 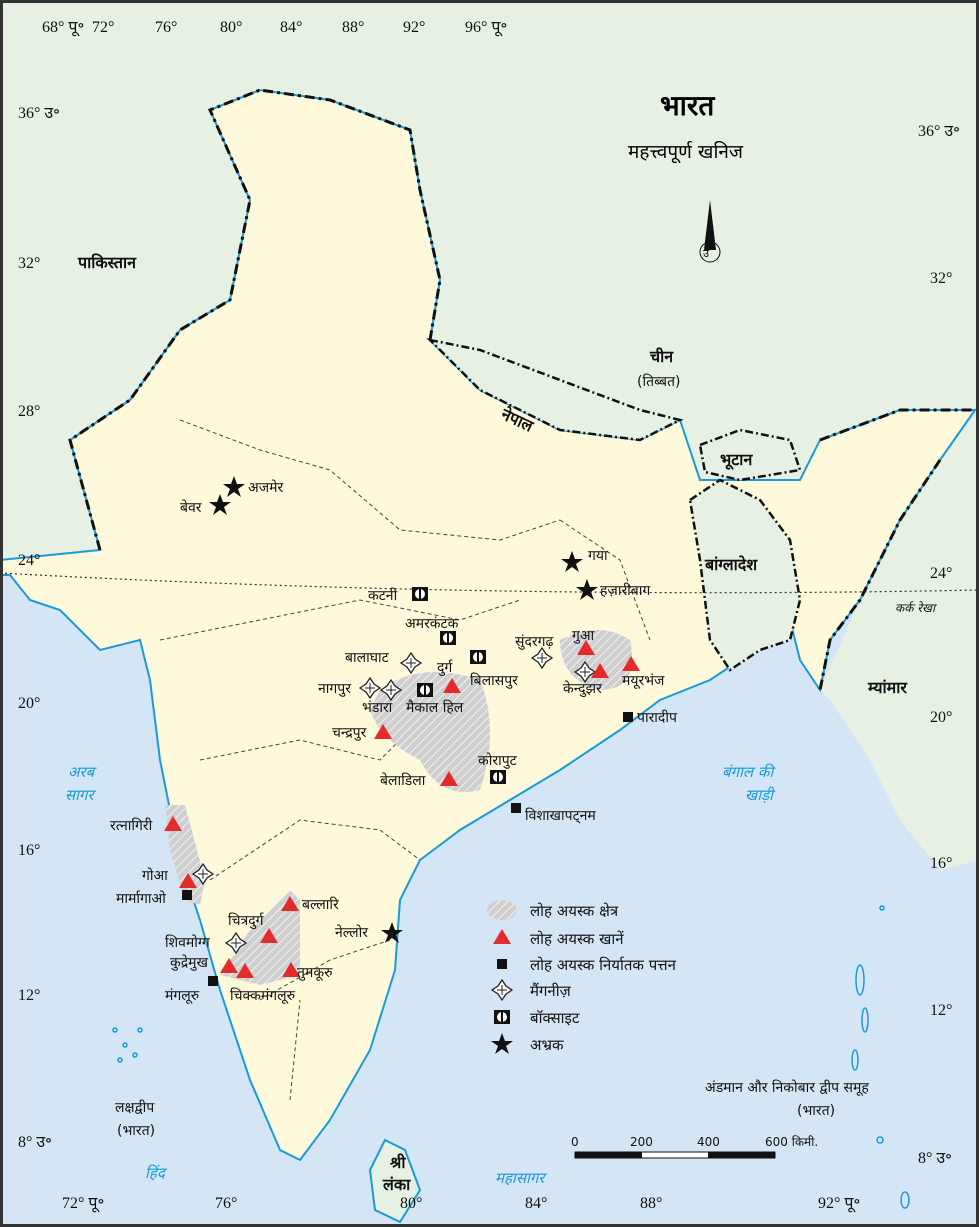 I want to click on svg-text: चिक्कमंगलूरु, so click(x=263, y=995).